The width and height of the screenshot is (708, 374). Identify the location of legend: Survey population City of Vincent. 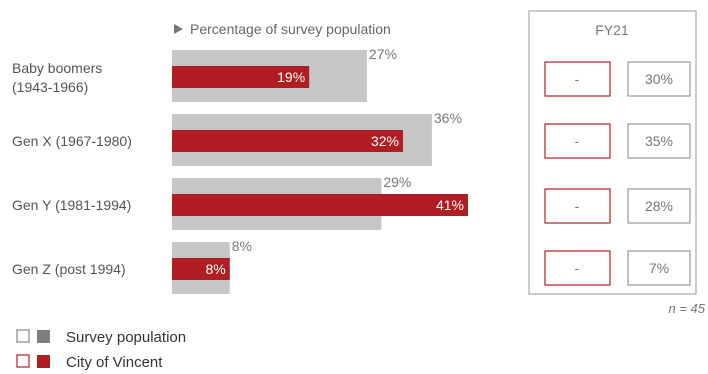
(101, 350).